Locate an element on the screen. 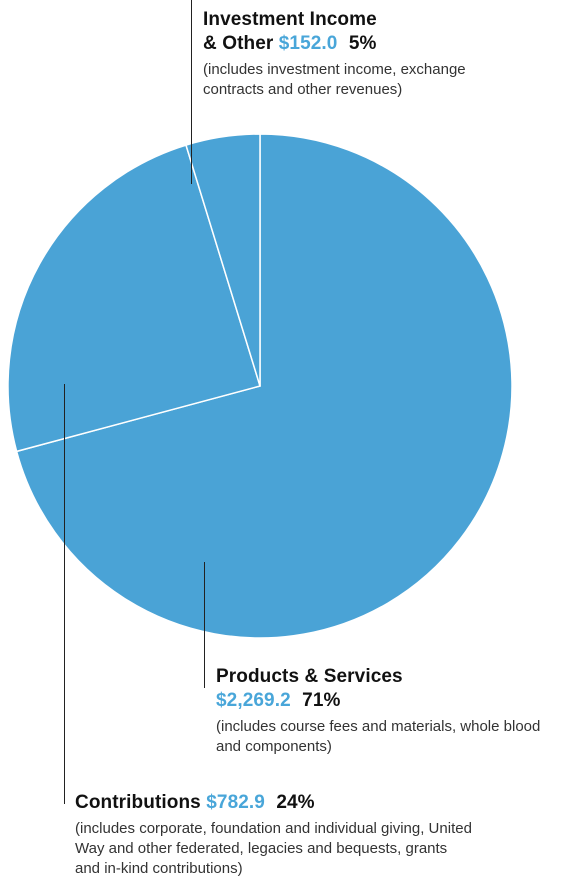  investment-leader-line is located at coordinates (191, 92).